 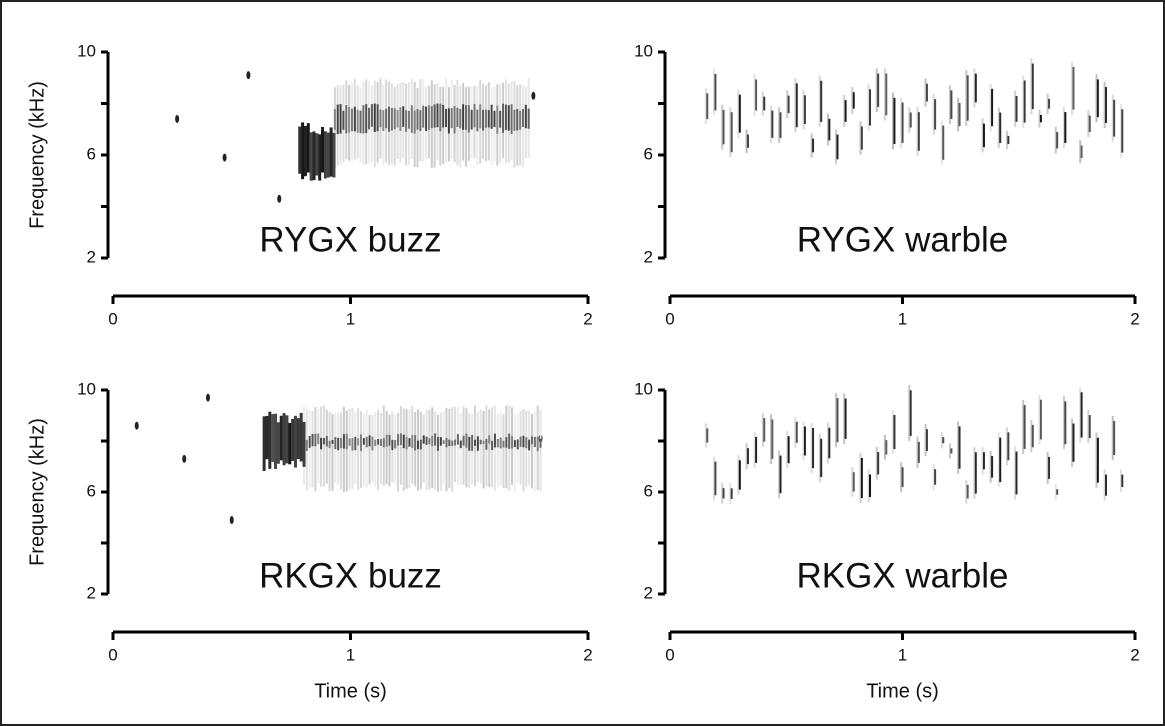 What do you see at coordinates (350, 239) in the screenshot?
I see `panel-title: RYGX buzz` at bounding box center [350, 239].